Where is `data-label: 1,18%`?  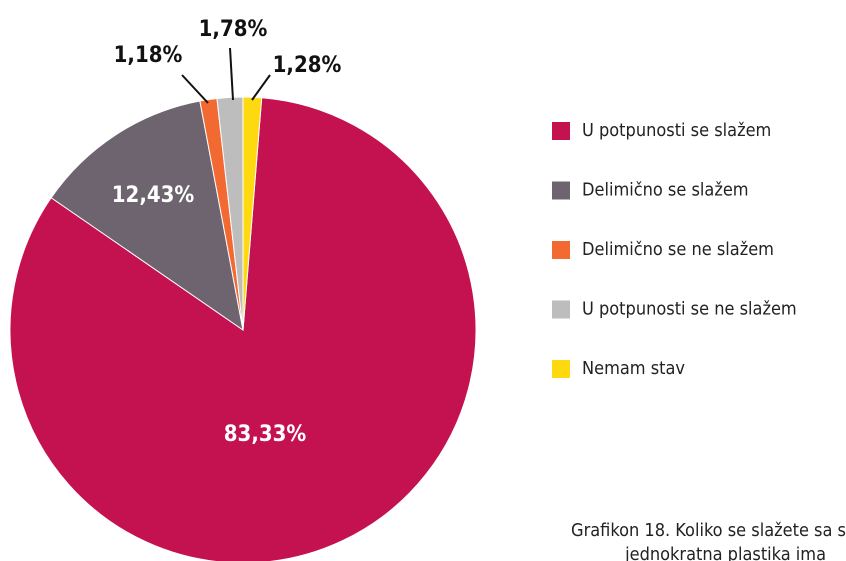
data-label: 1,18% is located at coordinates (148, 55).